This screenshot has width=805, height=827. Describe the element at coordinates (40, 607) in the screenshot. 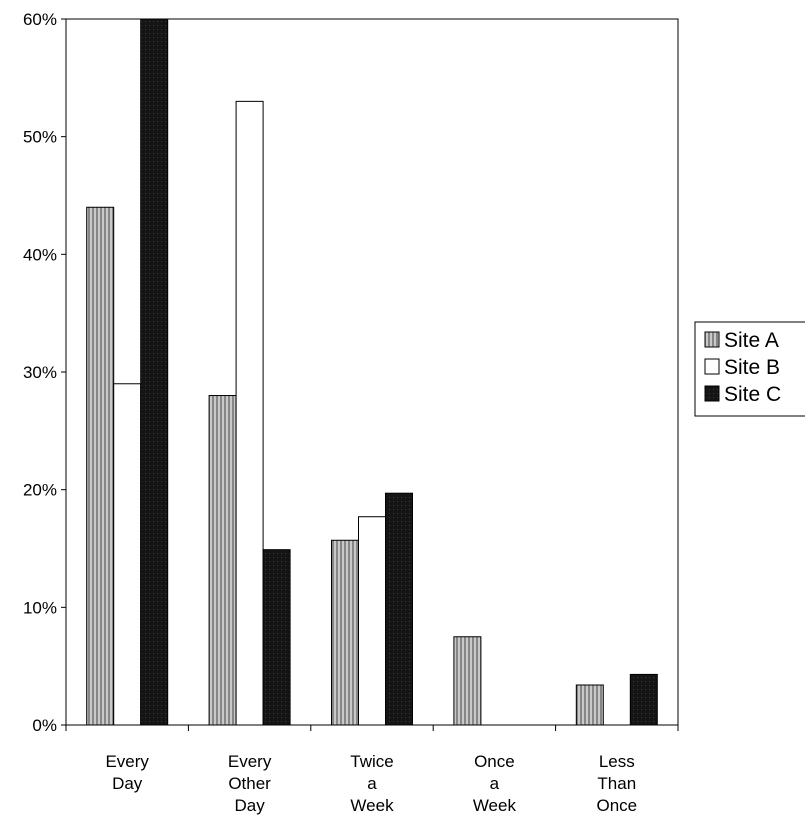

I see `y-tick-label: 10%` at that location.